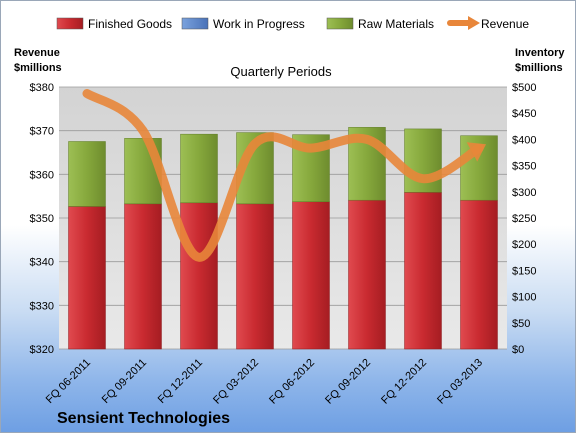 Image resolution: width=576 pixels, height=433 pixels. What do you see at coordinates (42, 219) in the screenshot?
I see `left-tick-label: $350` at bounding box center [42, 219].